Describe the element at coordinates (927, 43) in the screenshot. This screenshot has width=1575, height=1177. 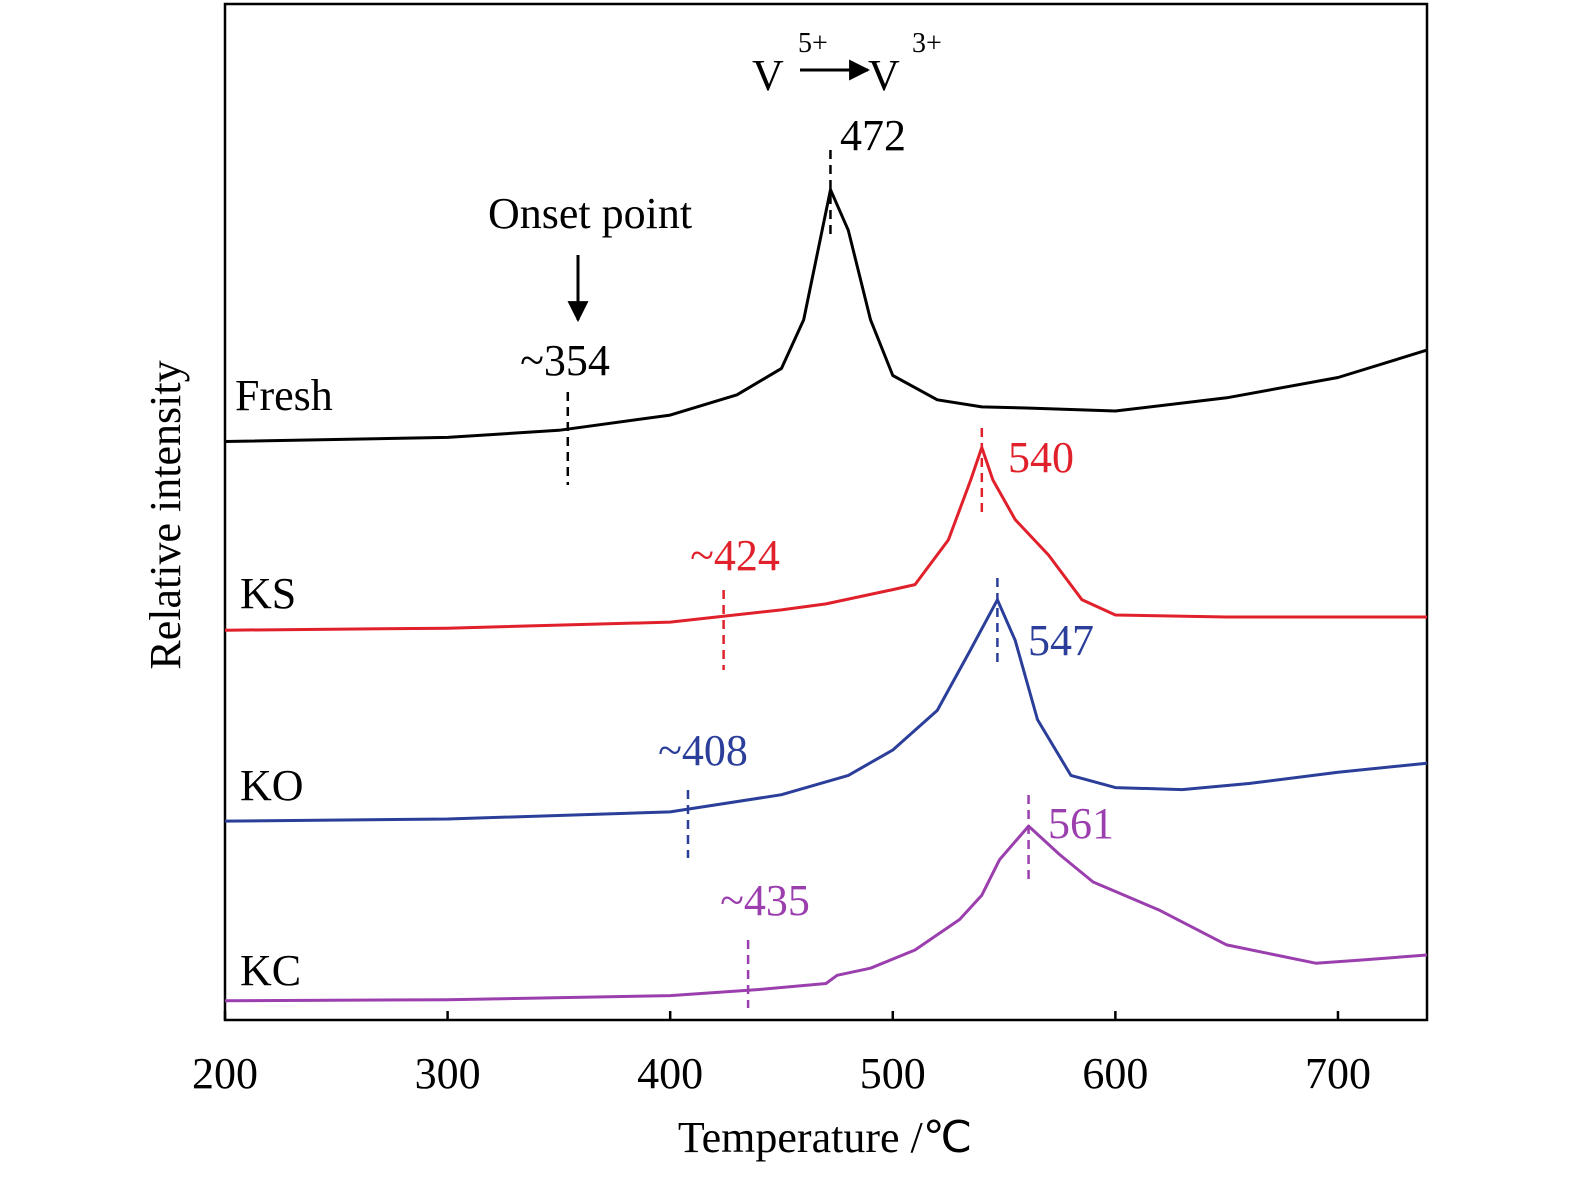
I see `reaction-to-charge: 3+` at that location.